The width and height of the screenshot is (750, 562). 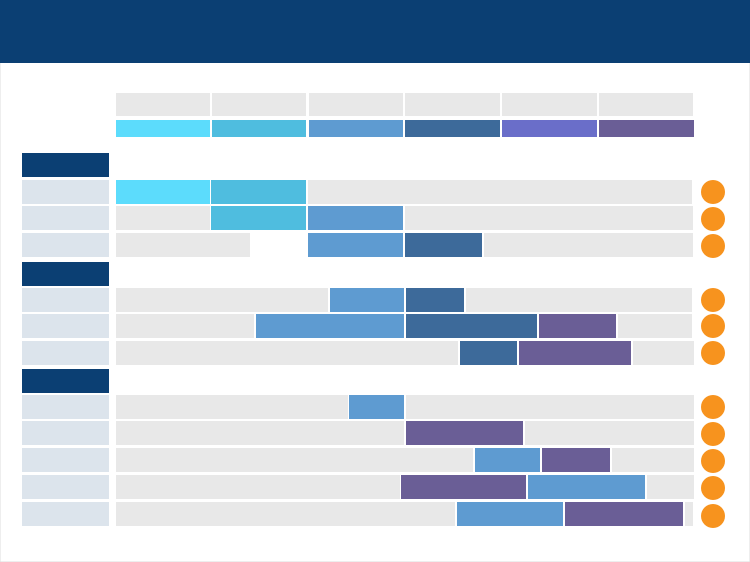 I want to click on status-dots, so click(x=713, y=354).